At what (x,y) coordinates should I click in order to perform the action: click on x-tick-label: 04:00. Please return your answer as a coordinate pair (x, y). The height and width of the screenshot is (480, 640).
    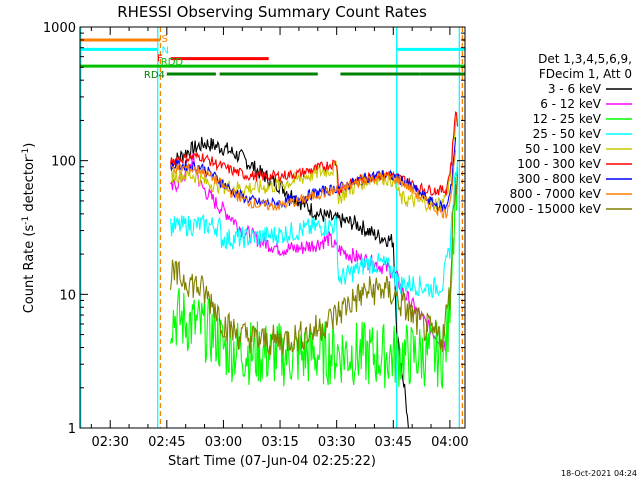
    Looking at the image, I should click on (449, 442).